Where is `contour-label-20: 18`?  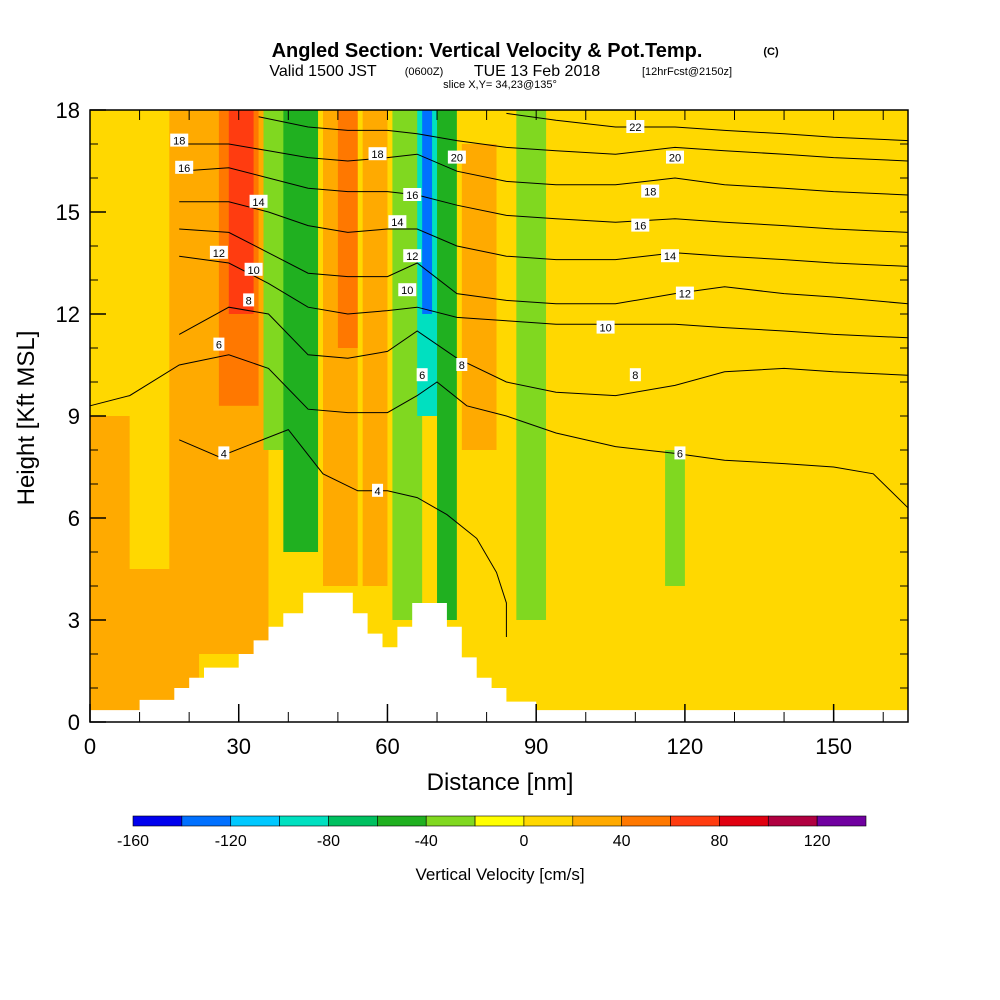 contour-label-20: 18 is located at coordinates (179, 140).